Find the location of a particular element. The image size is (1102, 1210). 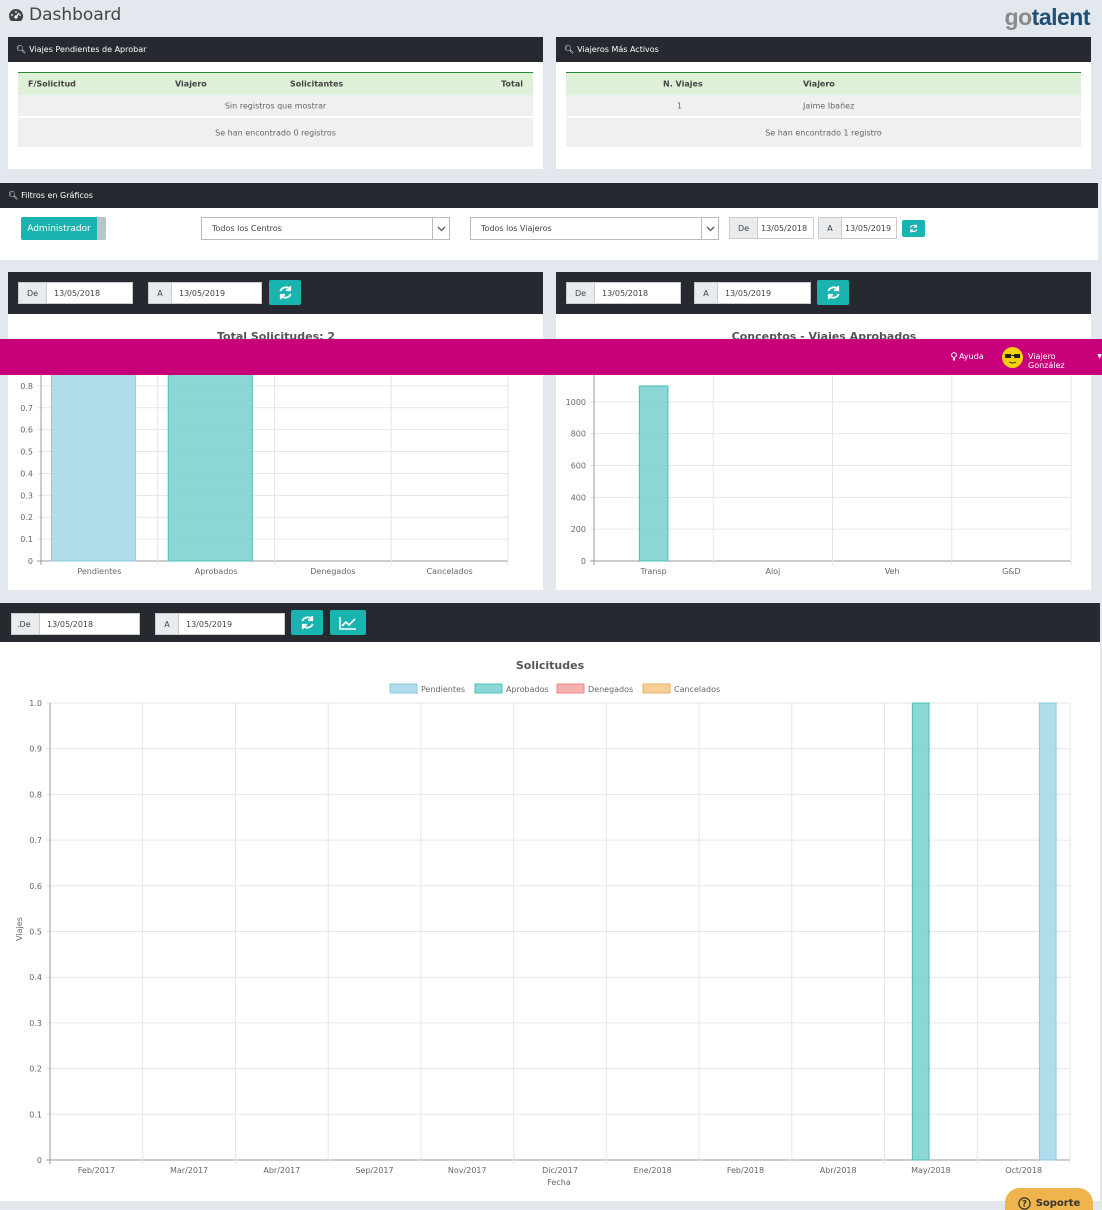

col-total: Total is located at coordinates (512, 84).